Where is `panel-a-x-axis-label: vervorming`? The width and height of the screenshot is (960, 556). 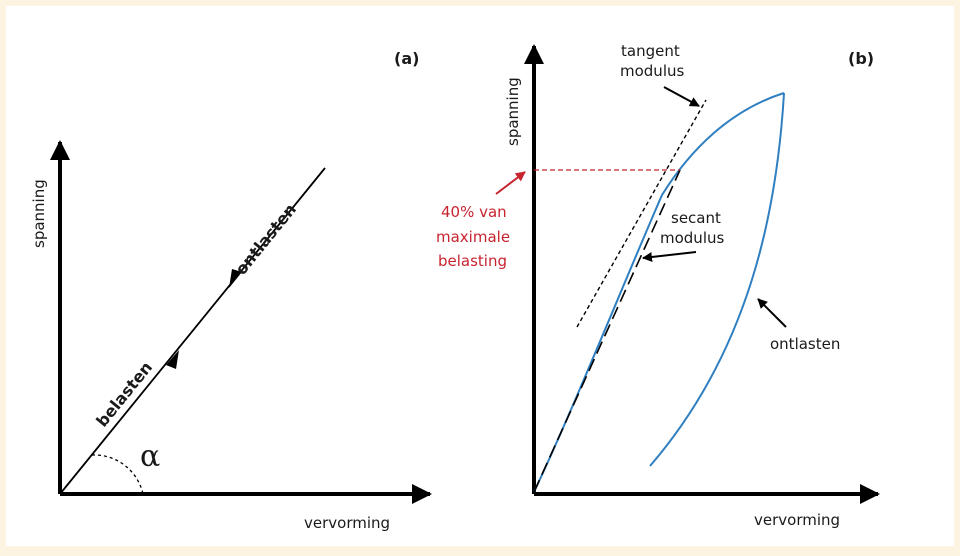 panel-a-x-axis-label: vervorming is located at coordinates (347, 523).